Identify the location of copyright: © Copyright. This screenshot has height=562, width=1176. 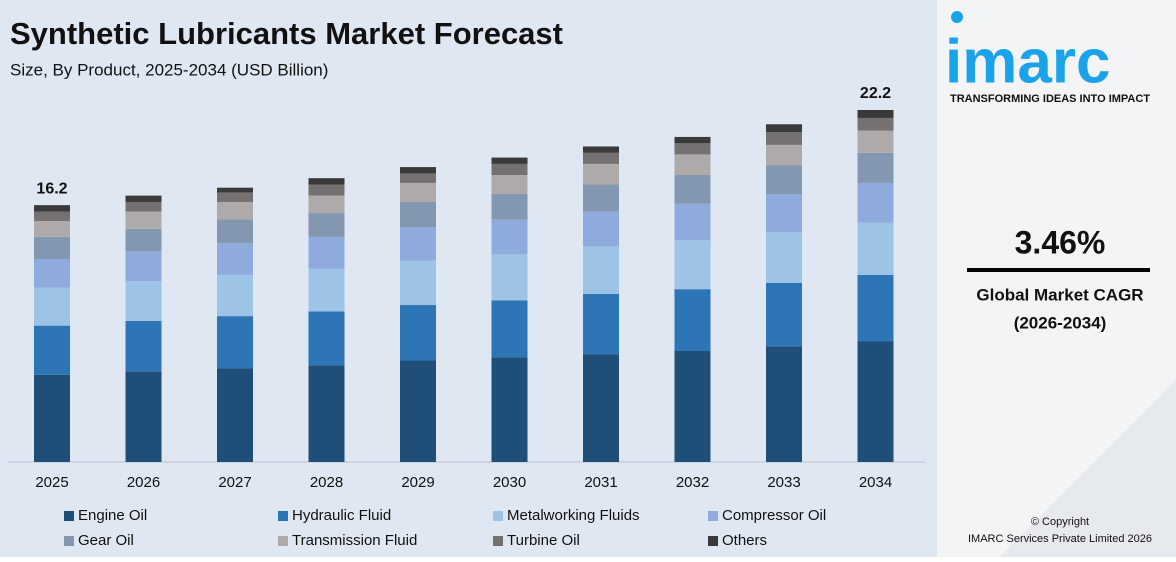
(1060, 522).